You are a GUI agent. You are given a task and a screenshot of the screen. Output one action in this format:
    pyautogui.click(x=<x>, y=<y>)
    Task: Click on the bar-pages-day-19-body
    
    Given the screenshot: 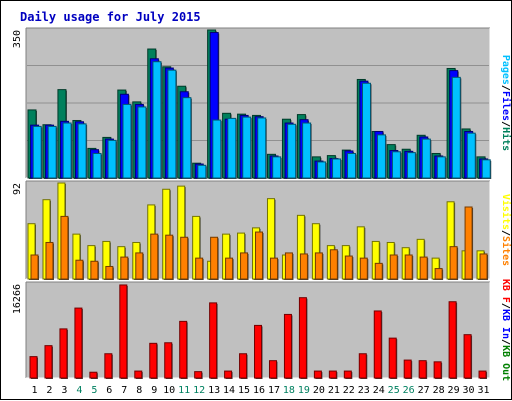 What is the action you would take?
    pyautogui.click(x=307, y=150)
    